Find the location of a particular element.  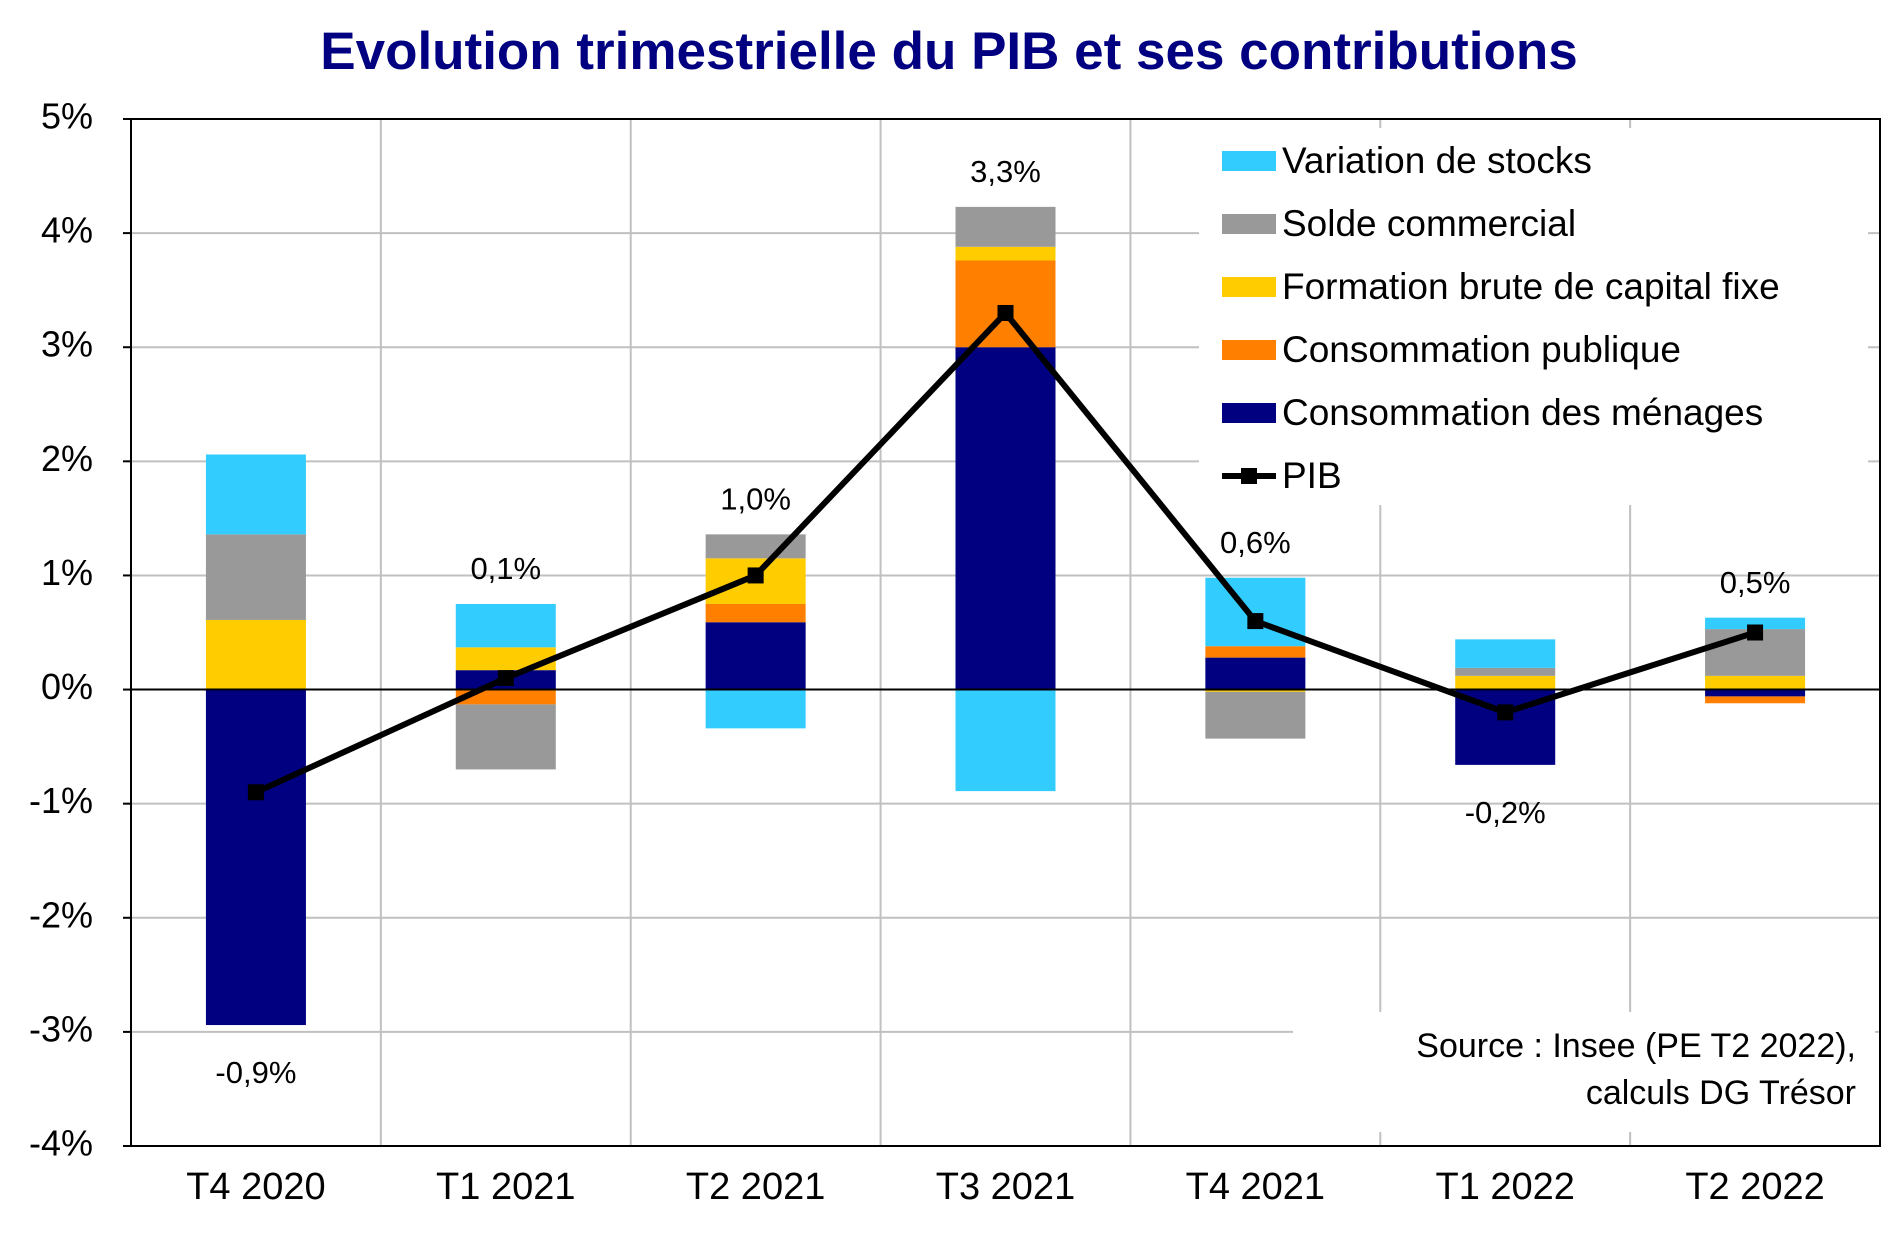

legend-label: Consommation des ménages is located at coordinates (1522, 412).